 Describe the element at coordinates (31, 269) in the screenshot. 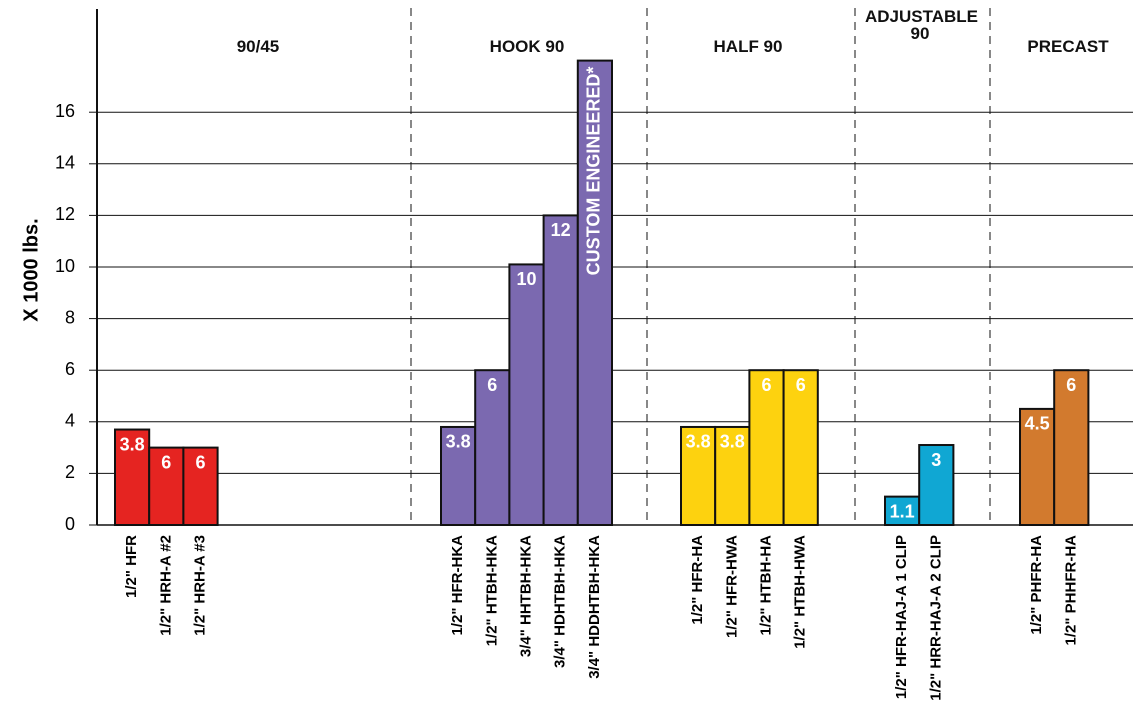

I see `y-axis-label: X 1000 lbs.` at that location.